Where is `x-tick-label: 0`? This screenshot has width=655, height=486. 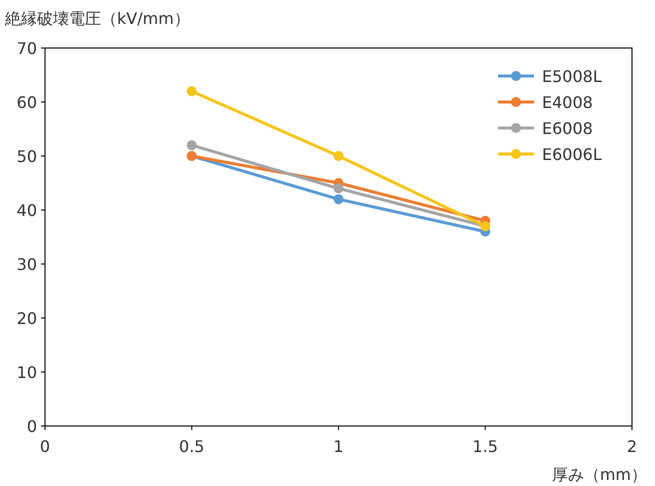 x-tick-label: 0 is located at coordinates (45, 446).